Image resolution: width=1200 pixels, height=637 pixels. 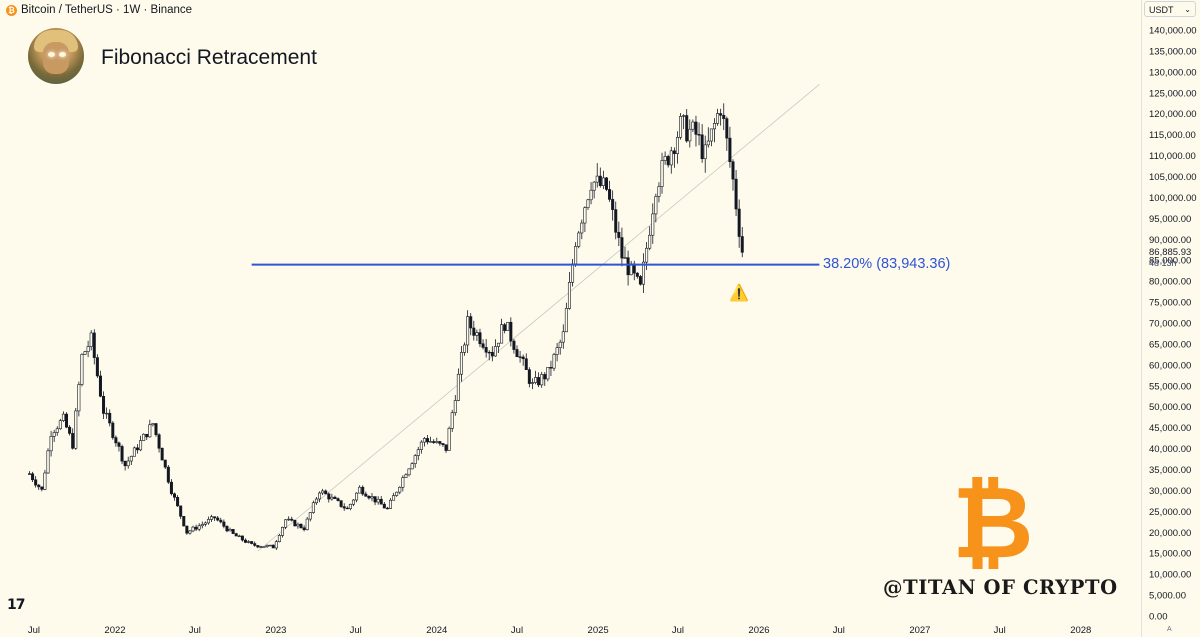 What do you see at coordinates (275, 630) in the screenshot?
I see `x-tick-label: 2023` at bounding box center [275, 630].